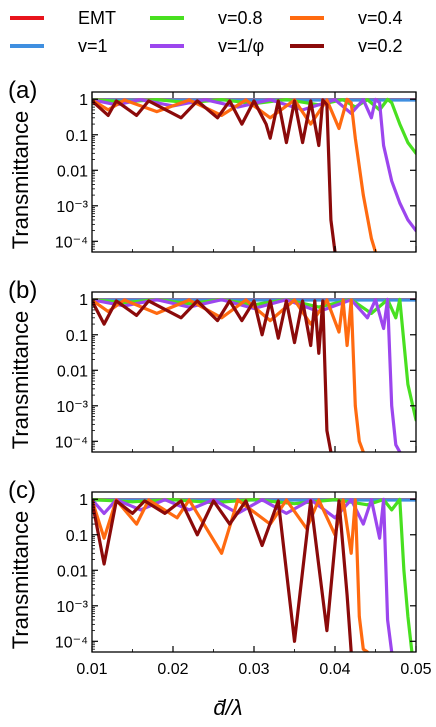  Describe the element at coordinates (59, 46) in the screenshot. I see `legend-item: v=1` at that location.